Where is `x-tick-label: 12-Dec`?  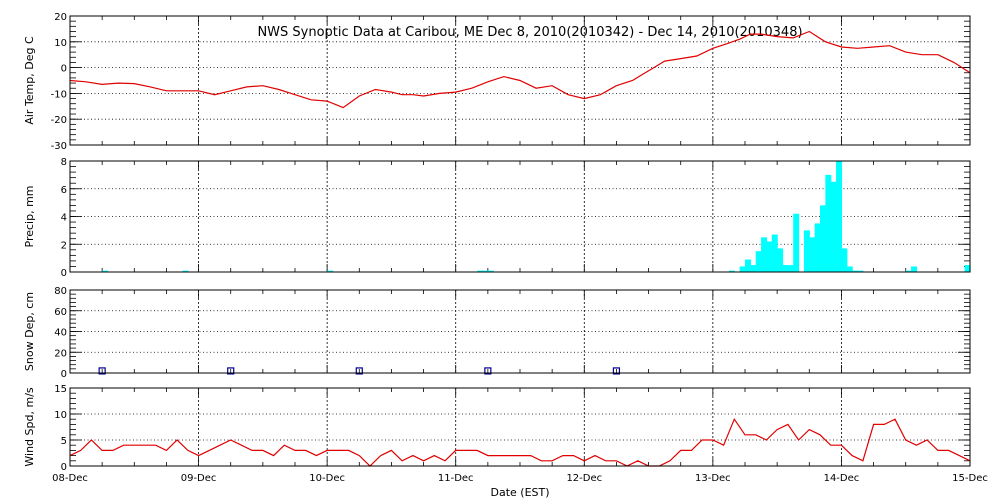 x-tick-label: 12-Dec is located at coordinates (584, 478).